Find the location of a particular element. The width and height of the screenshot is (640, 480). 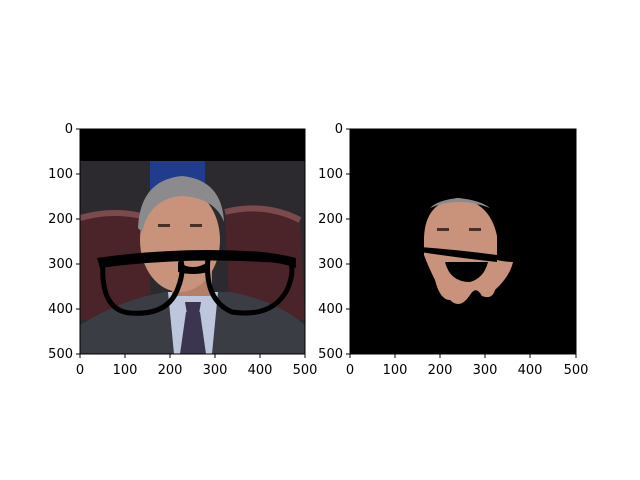

left-x-axis: 0 100 200 300 400 500 is located at coordinates (197, 366).